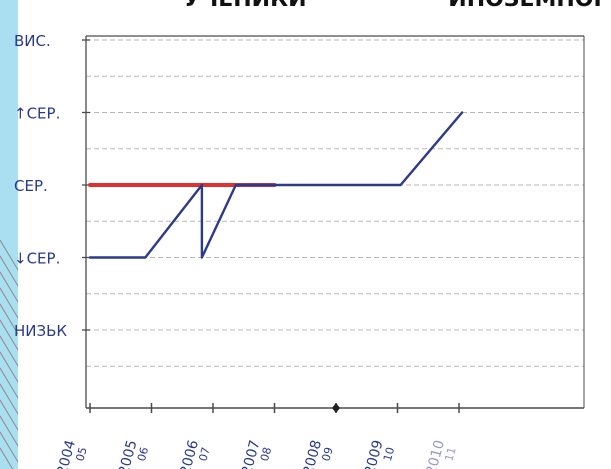 This screenshot has height=469, width=611. What do you see at coordinates (37, 259) in the screenshot?
I see `y-tick-label: ↓СЕР.` at bounding box center [37, 259].